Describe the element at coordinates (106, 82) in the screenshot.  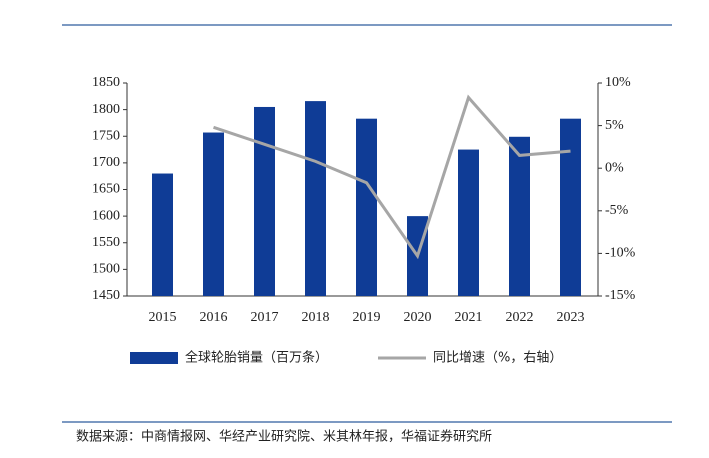
I see `y-tick-label: 1850` at that location.